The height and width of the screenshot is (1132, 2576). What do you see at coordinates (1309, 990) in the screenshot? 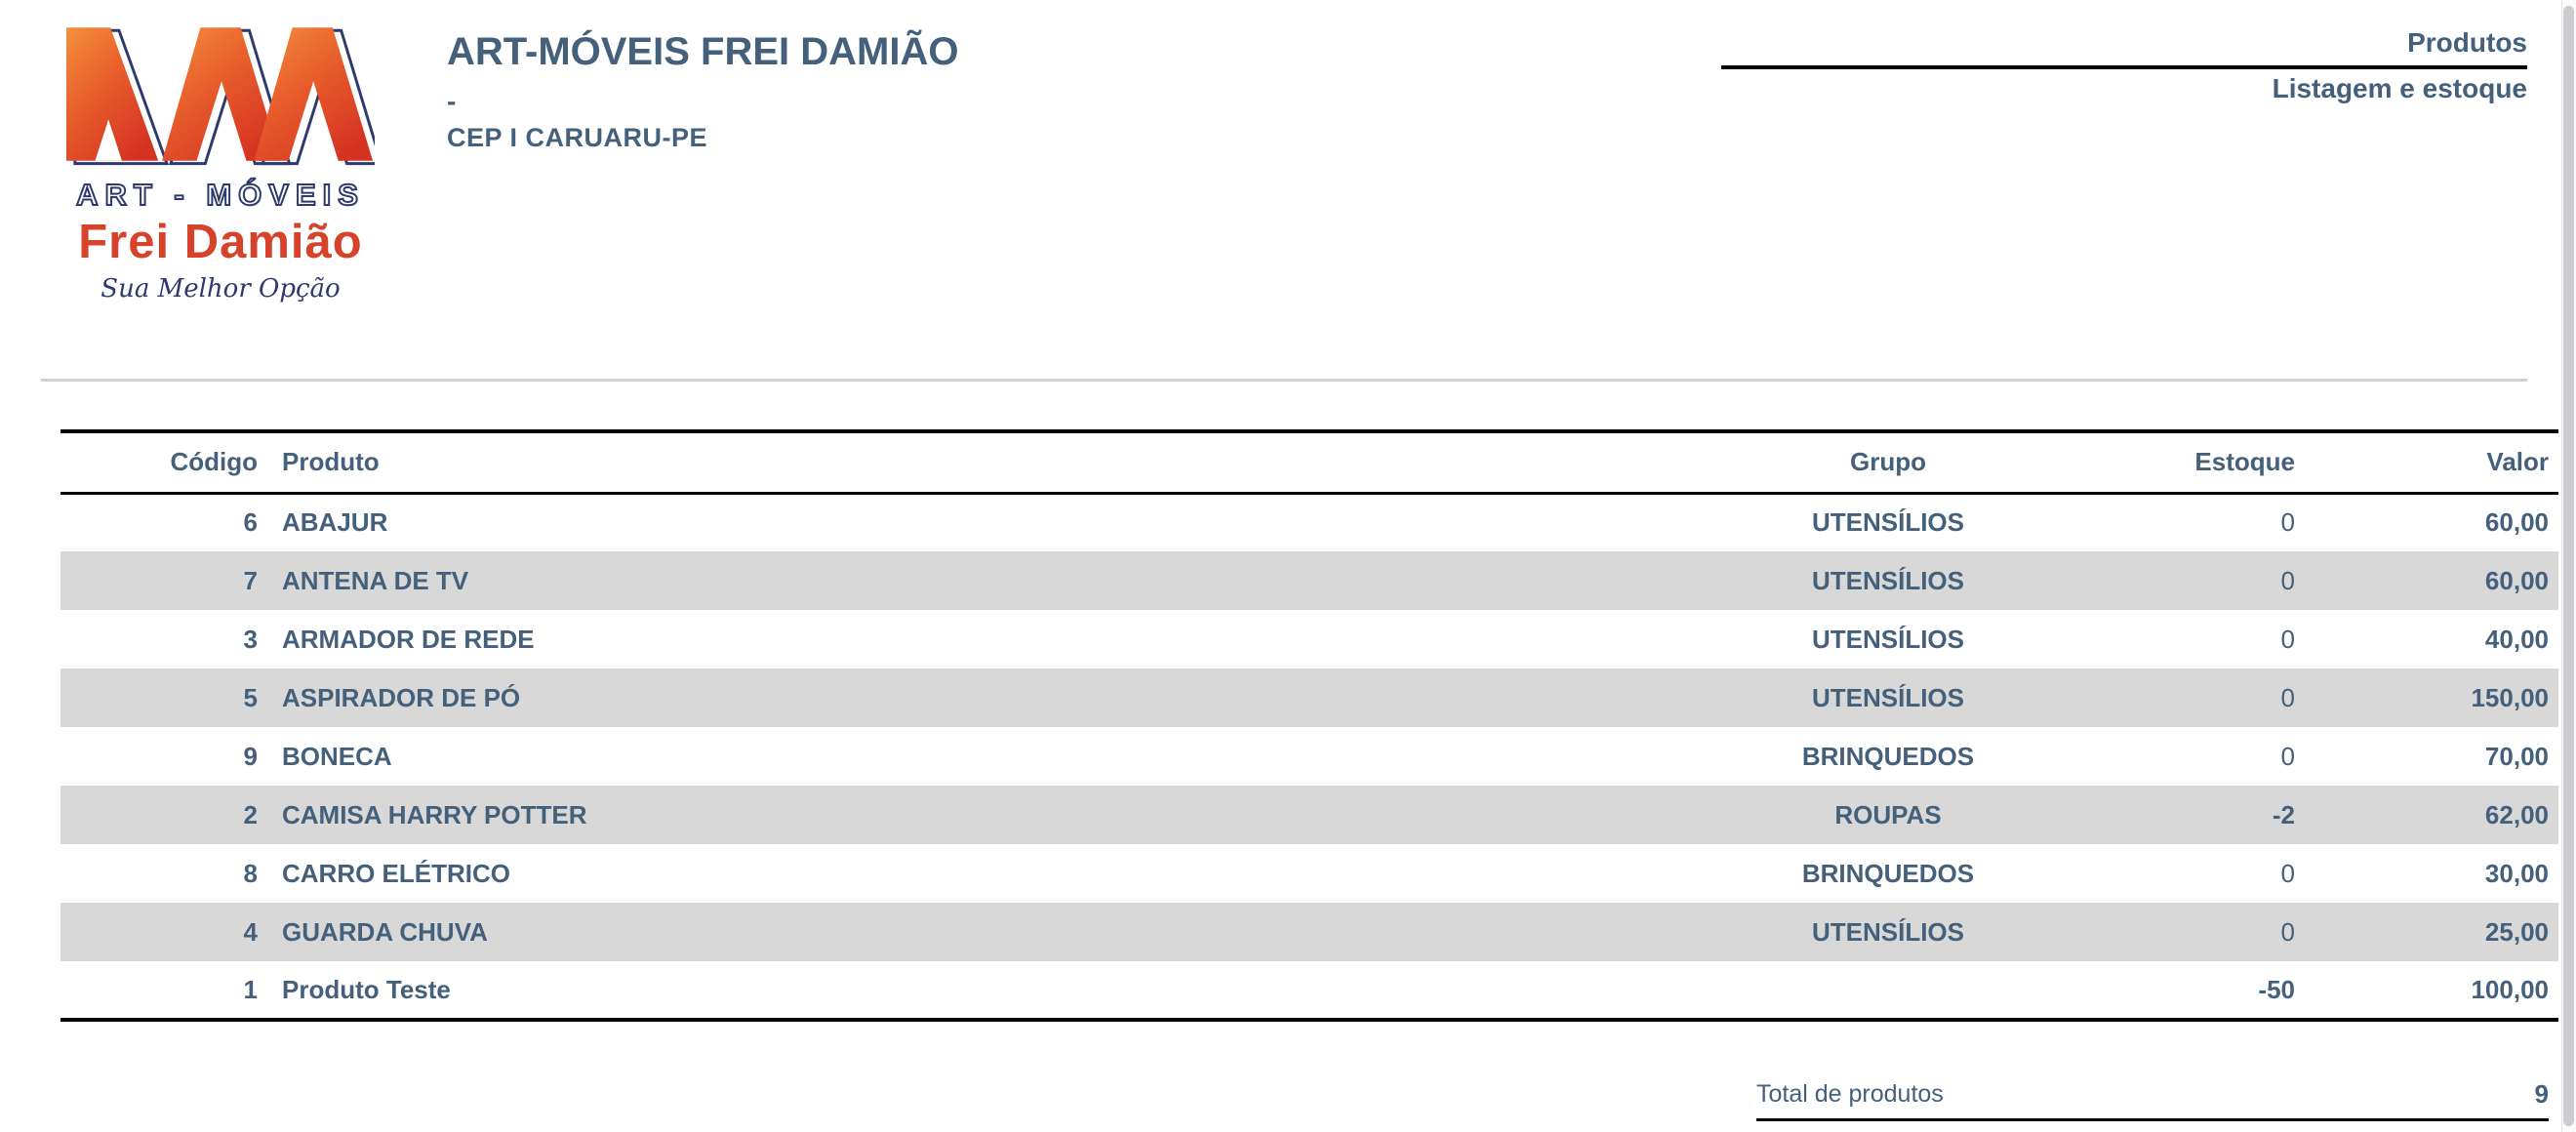
I see `table-row: 1 Produto Teste -50 100,00` at bounding box center [1309, 990].